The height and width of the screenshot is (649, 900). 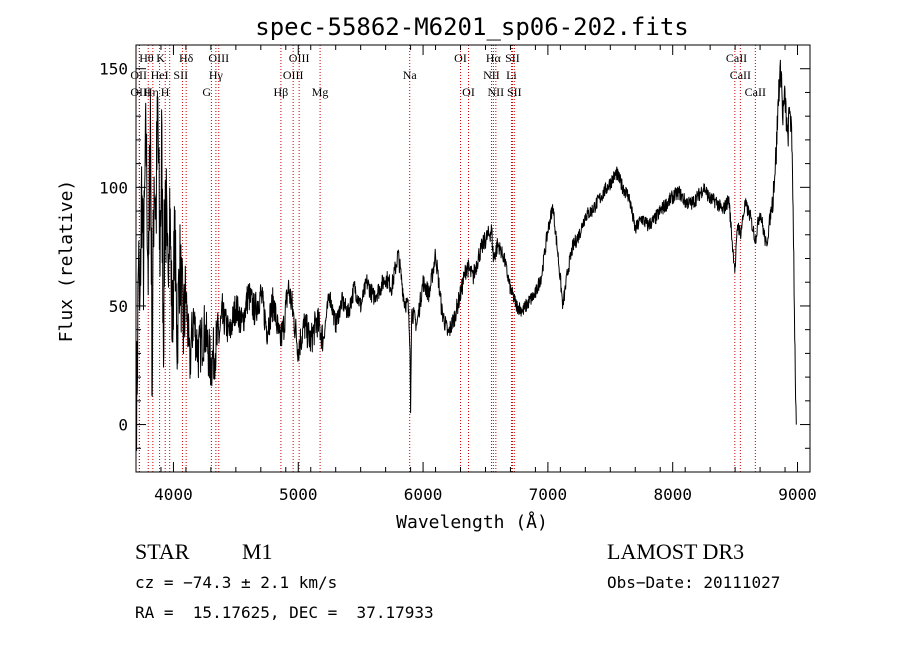 I want to click on line-label: Hγ, so click(x=216, y=75).